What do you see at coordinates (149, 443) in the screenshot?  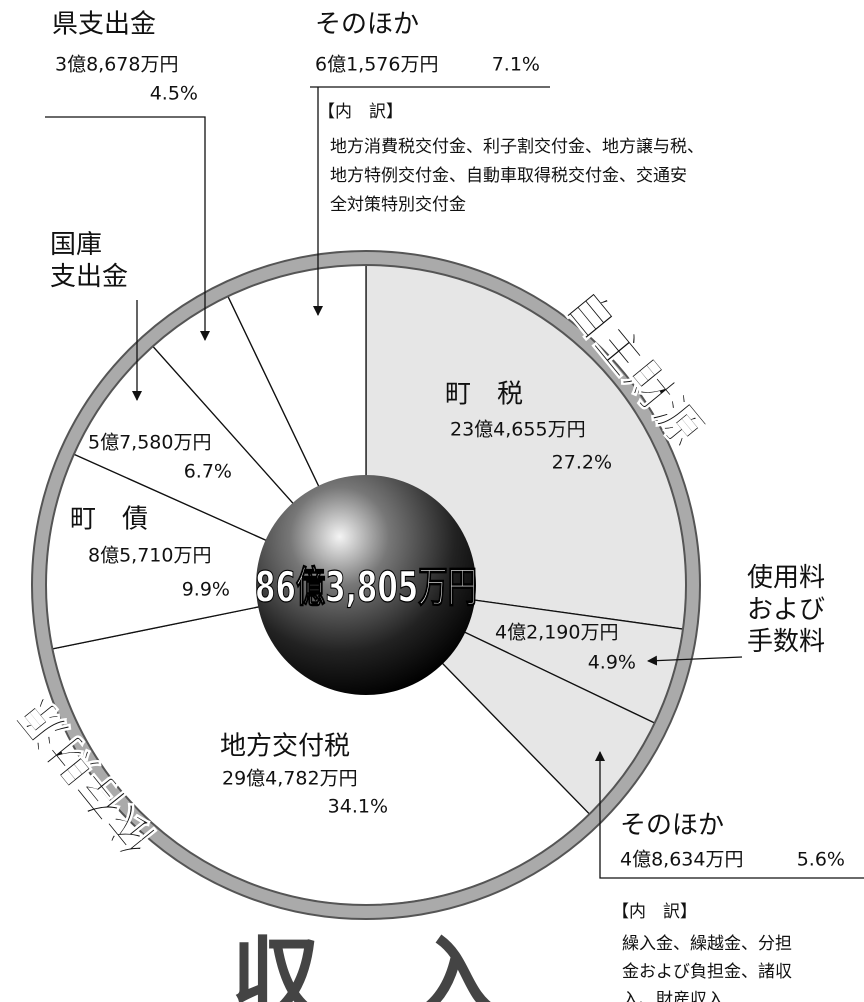 I see `amount-label: 5億7,580万円` at bounding box center [149, 443].